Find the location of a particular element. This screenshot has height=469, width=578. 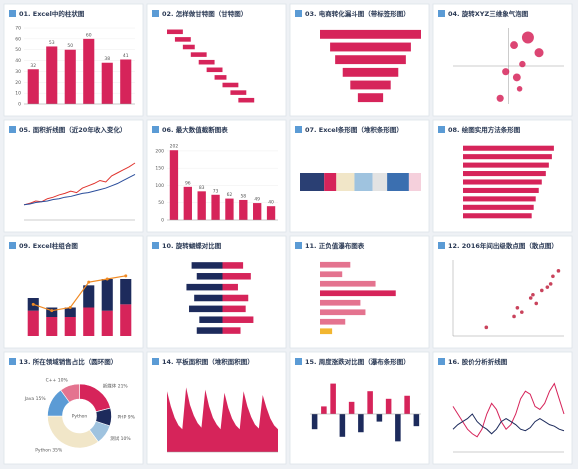

data-label: 73 is located at coordinates (216, 191).